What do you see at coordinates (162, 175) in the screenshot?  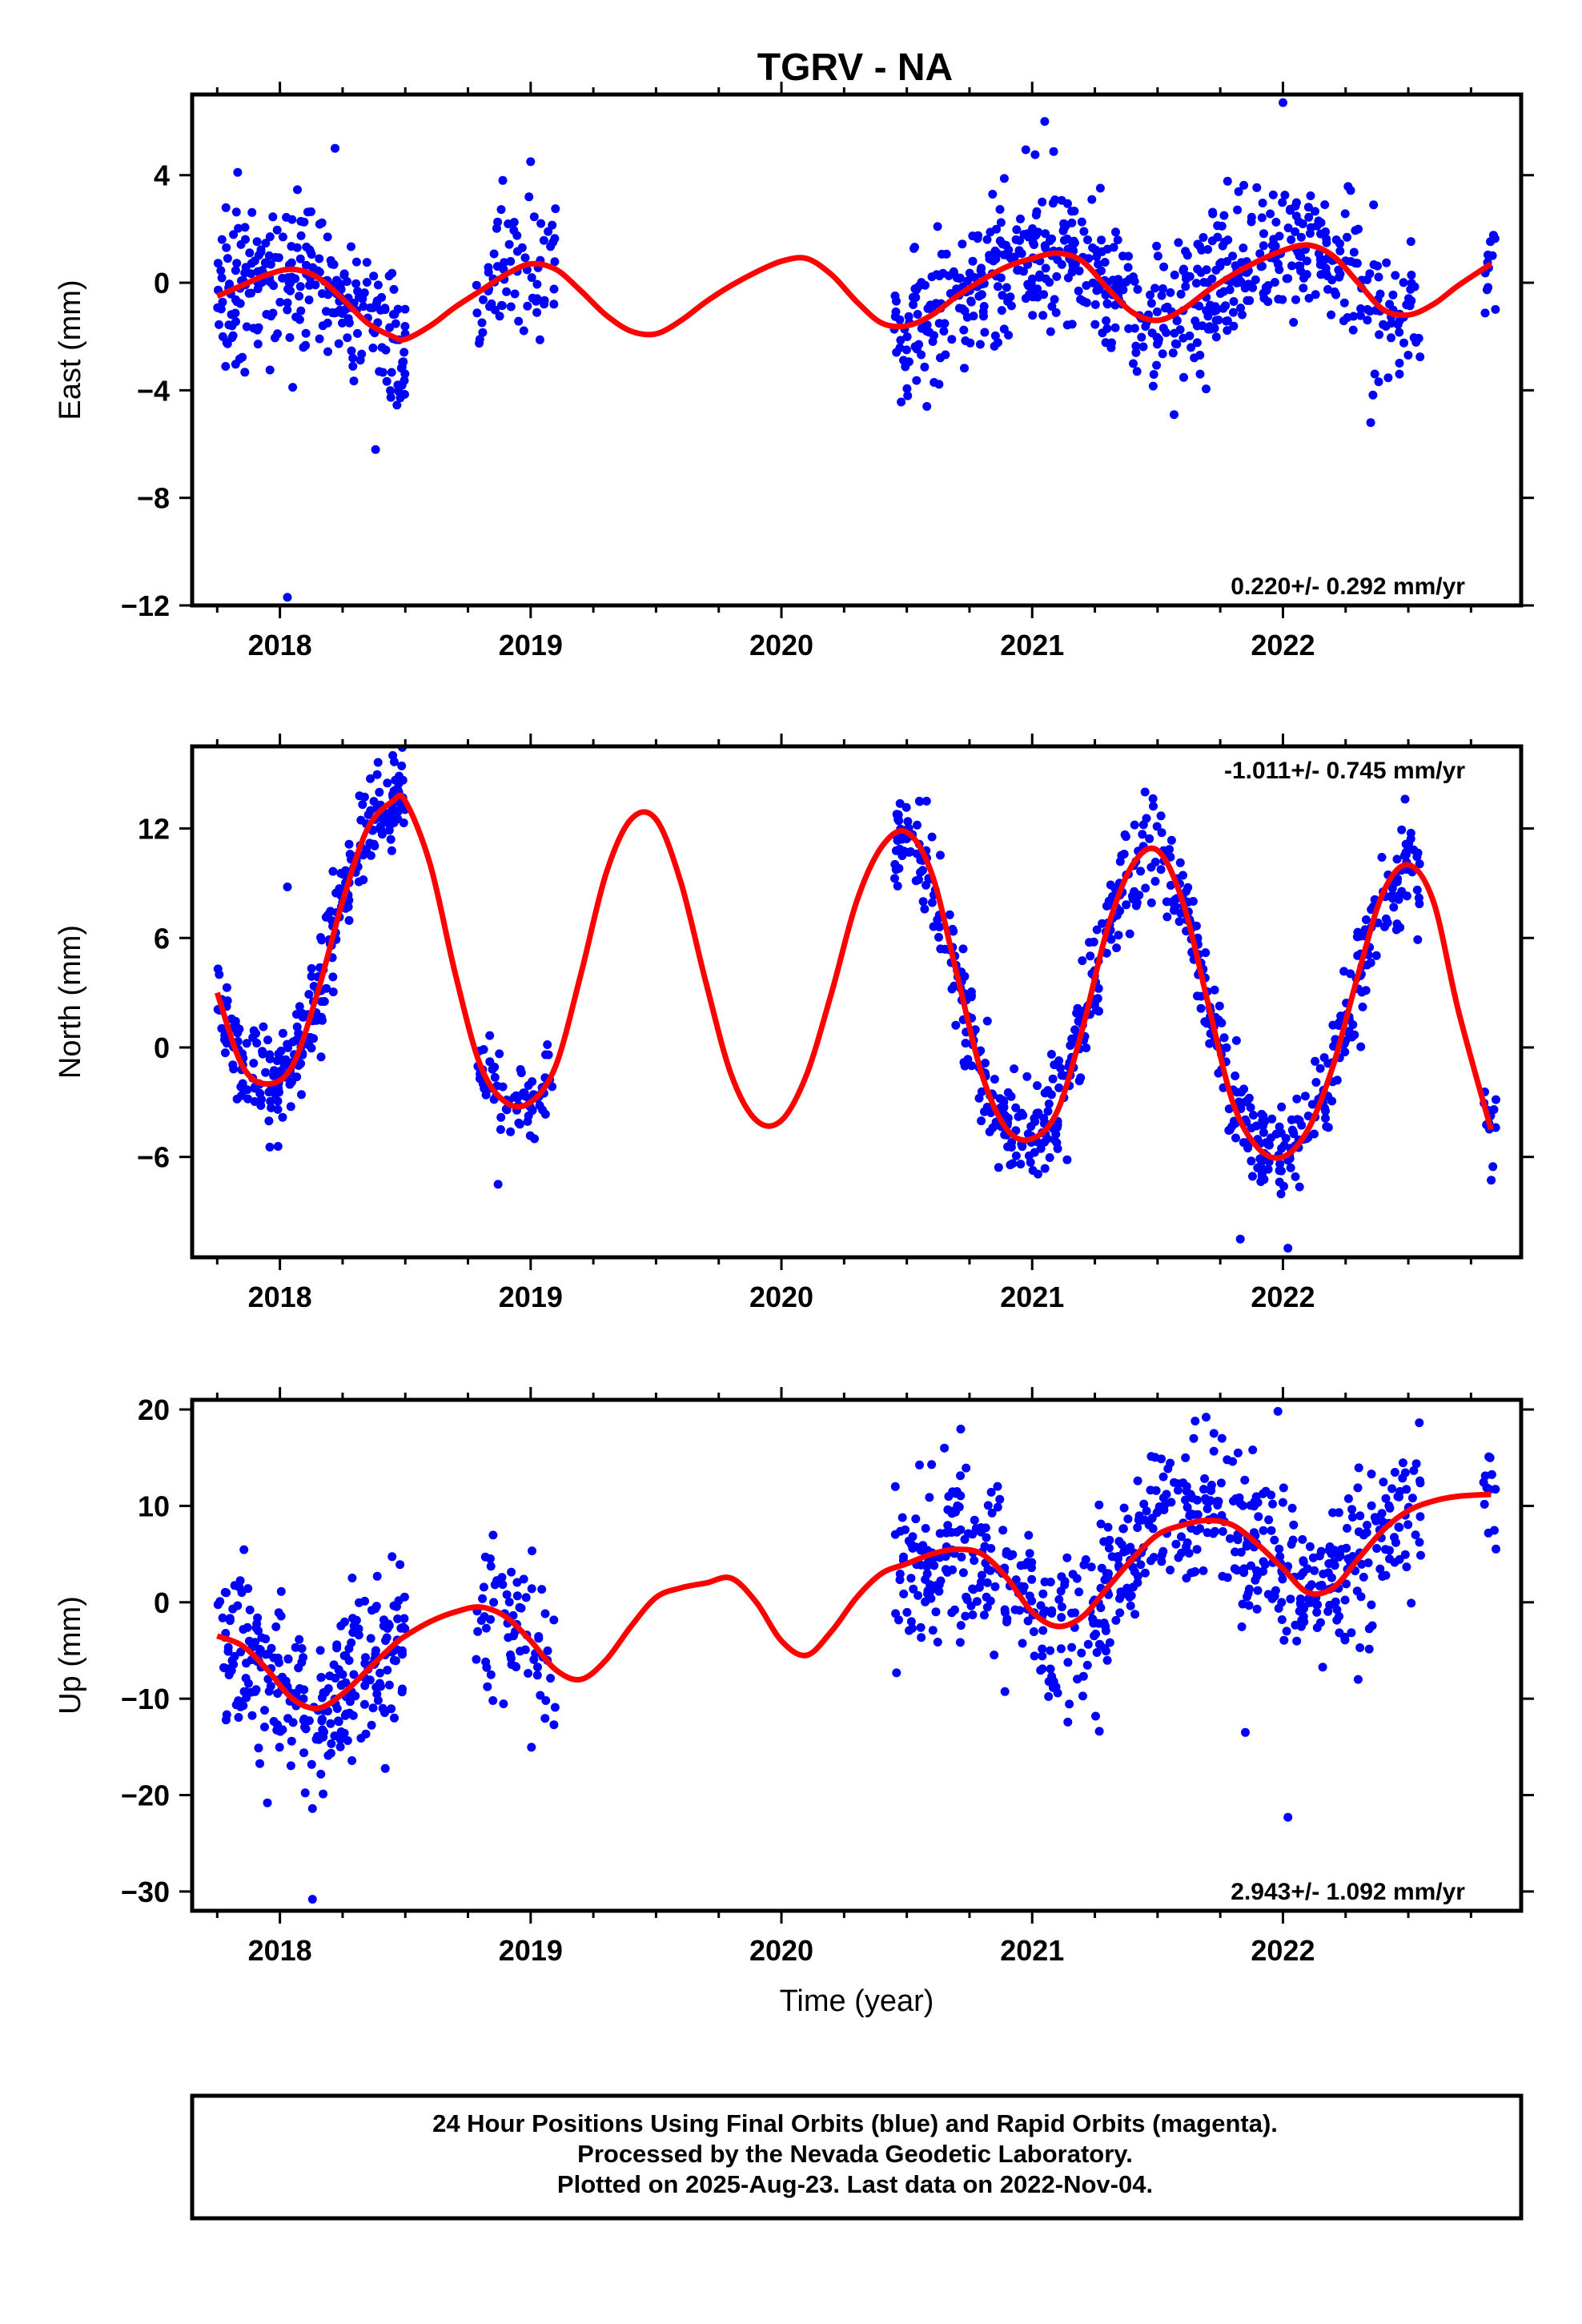 I see `y-tick-label: 4` at bounding box center [162, 175].